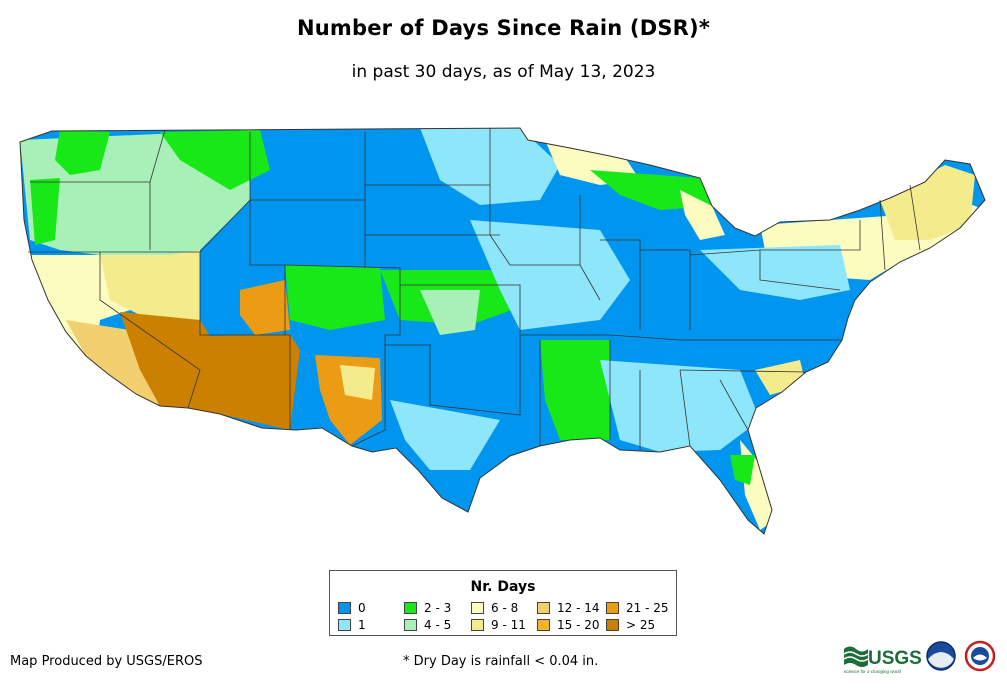 The height and width of the screenshot is (691, 1007). What do you see at coordinates (215, 160) in the screenshot?
I see `region-northwest-2-3-b` at bounding box center [215, 160].